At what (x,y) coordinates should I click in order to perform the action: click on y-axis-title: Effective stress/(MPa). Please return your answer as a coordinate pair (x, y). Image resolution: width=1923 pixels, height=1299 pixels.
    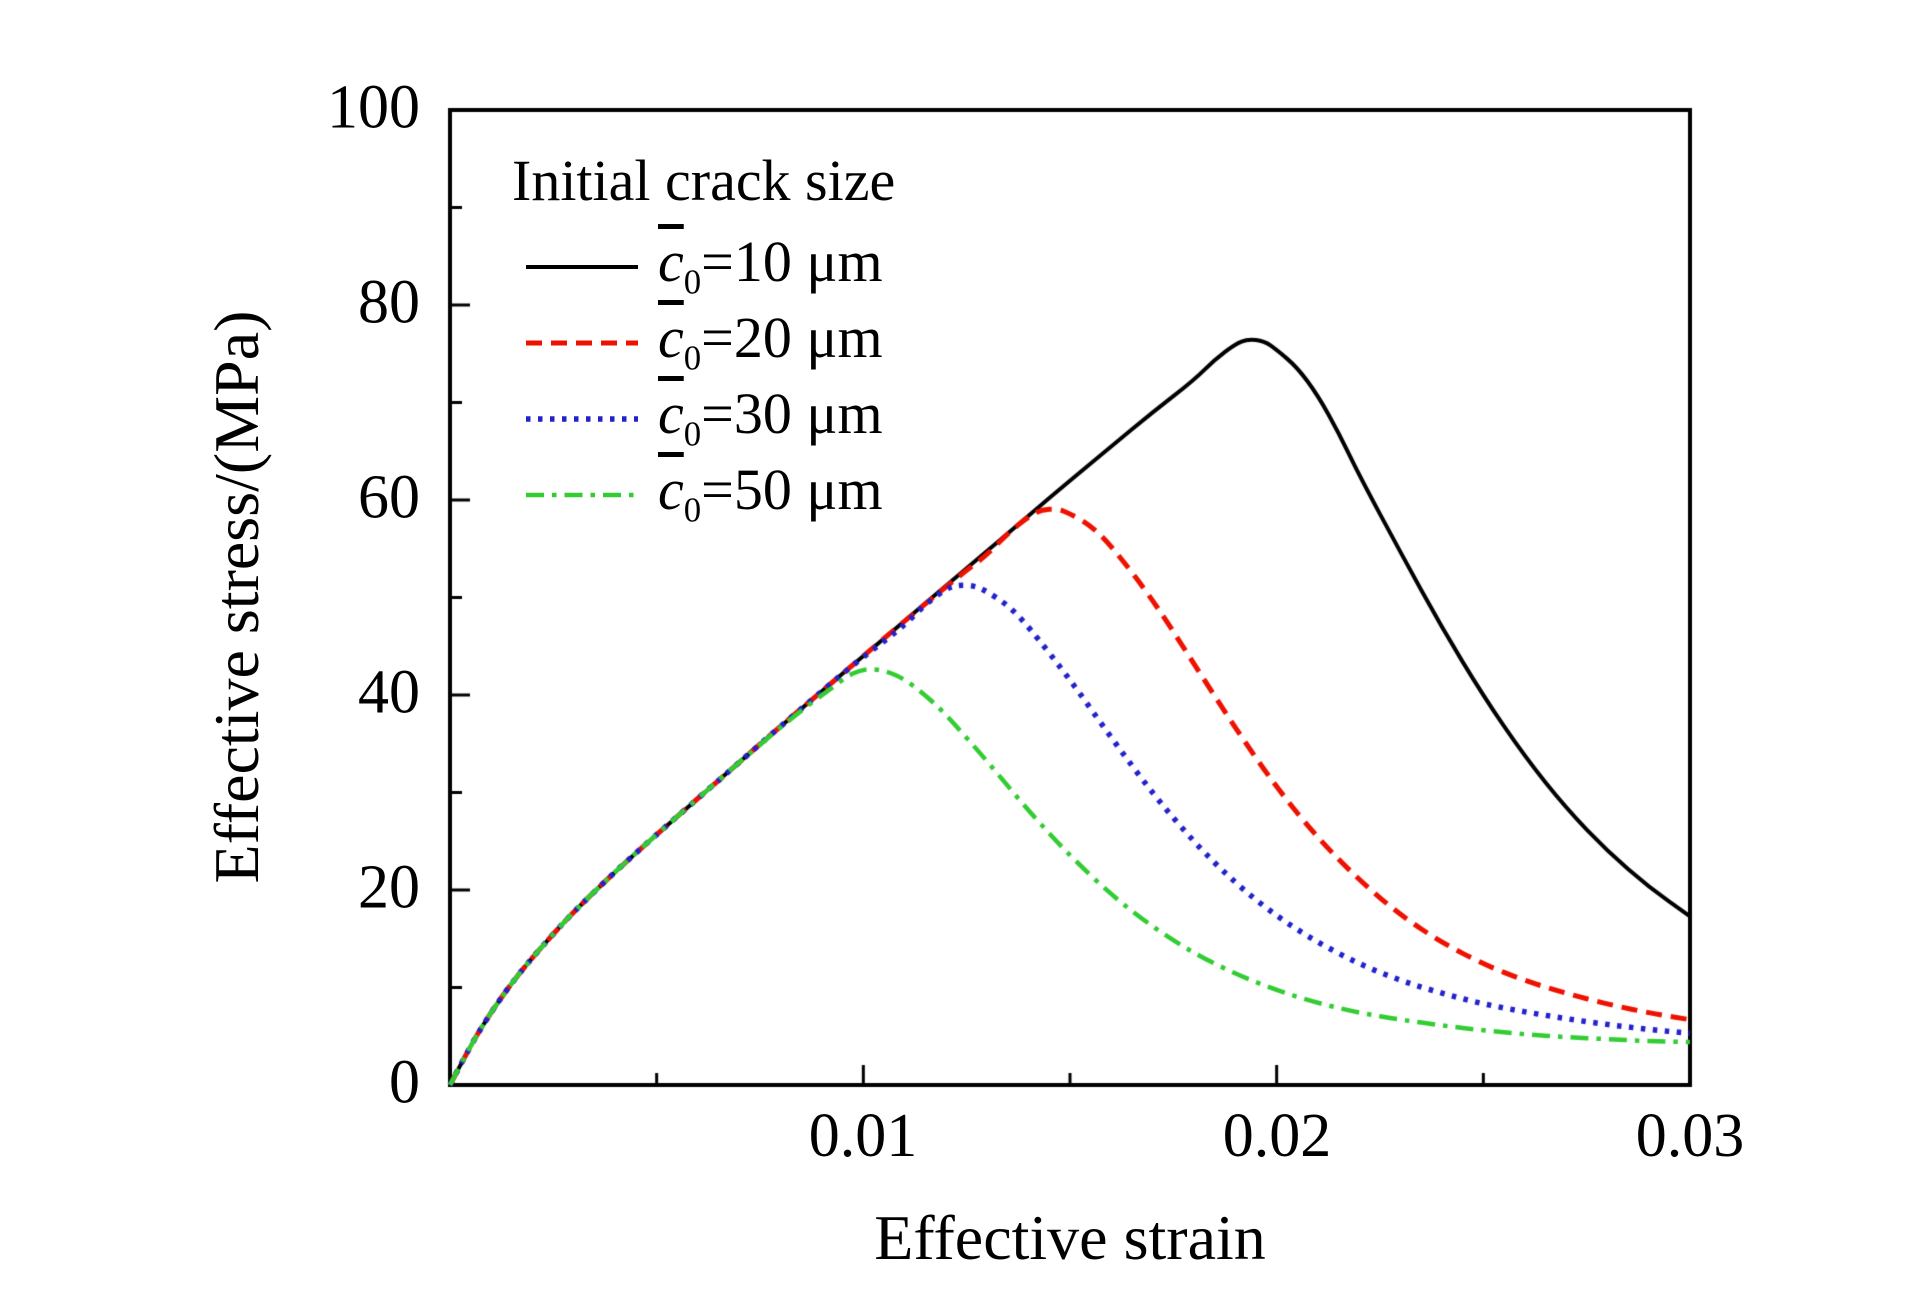
    Looking at the image, I should click on (236, 597).